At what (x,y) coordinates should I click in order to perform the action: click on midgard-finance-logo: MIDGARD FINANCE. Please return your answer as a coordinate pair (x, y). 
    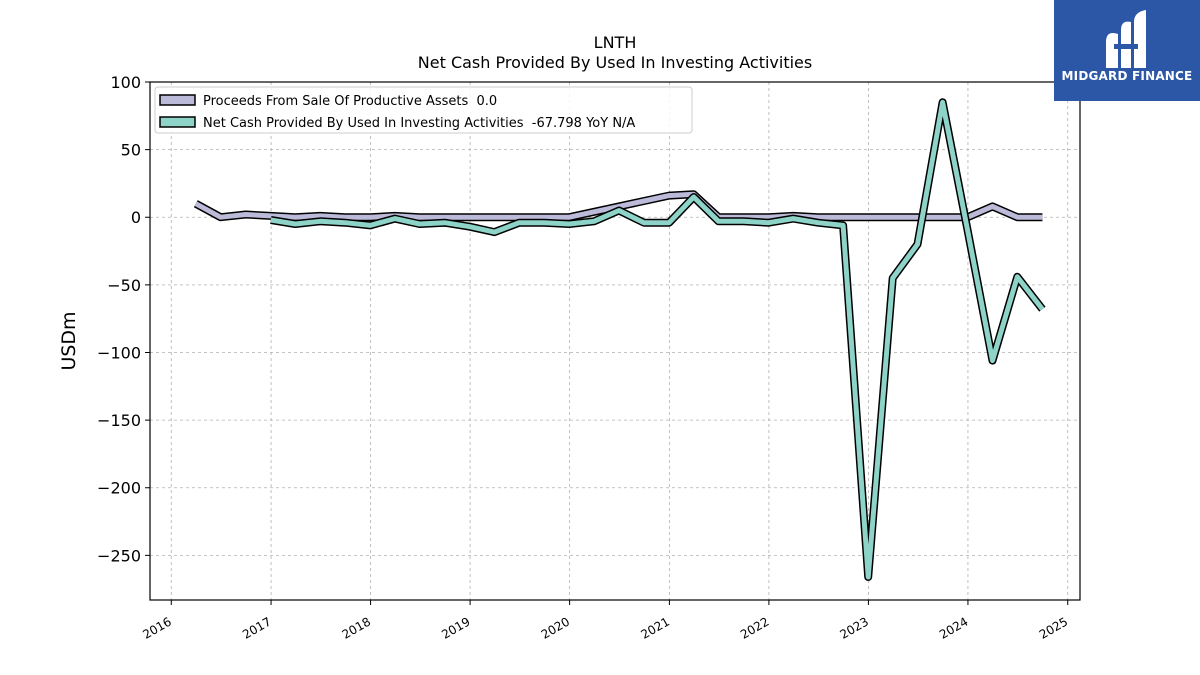
    Looking at the image, I should click on (1127, 50).